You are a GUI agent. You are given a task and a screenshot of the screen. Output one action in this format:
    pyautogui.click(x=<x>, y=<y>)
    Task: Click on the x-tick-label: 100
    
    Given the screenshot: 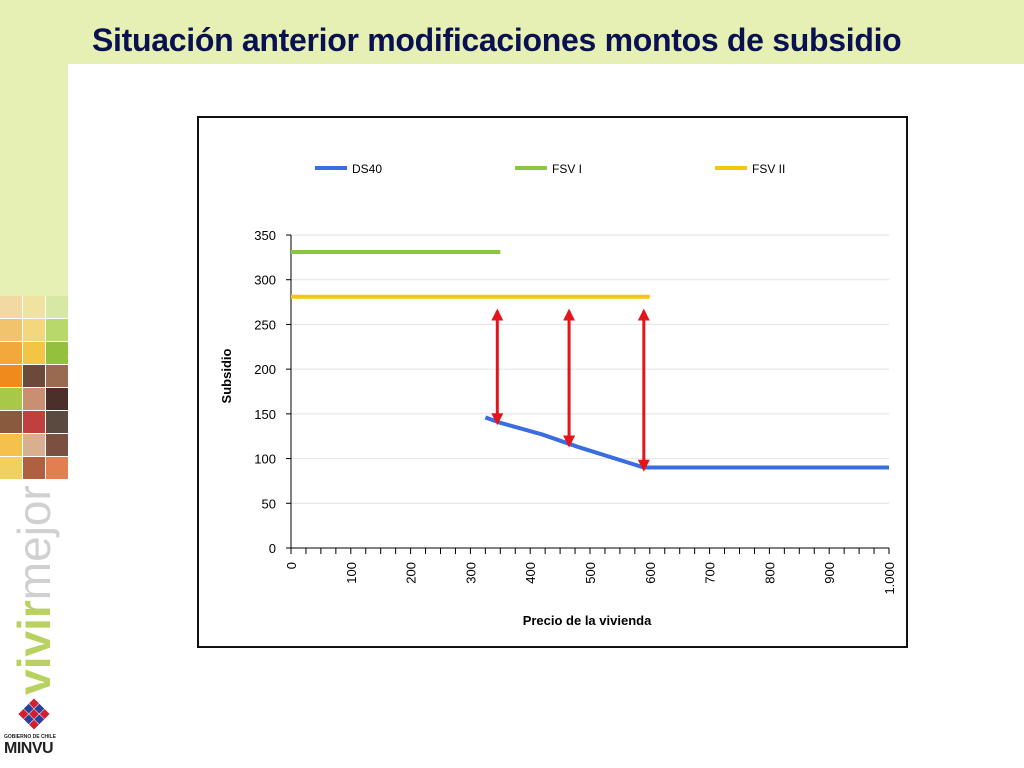 What is the action you would take?
    pyautogui.click(x=351, y=573)
    